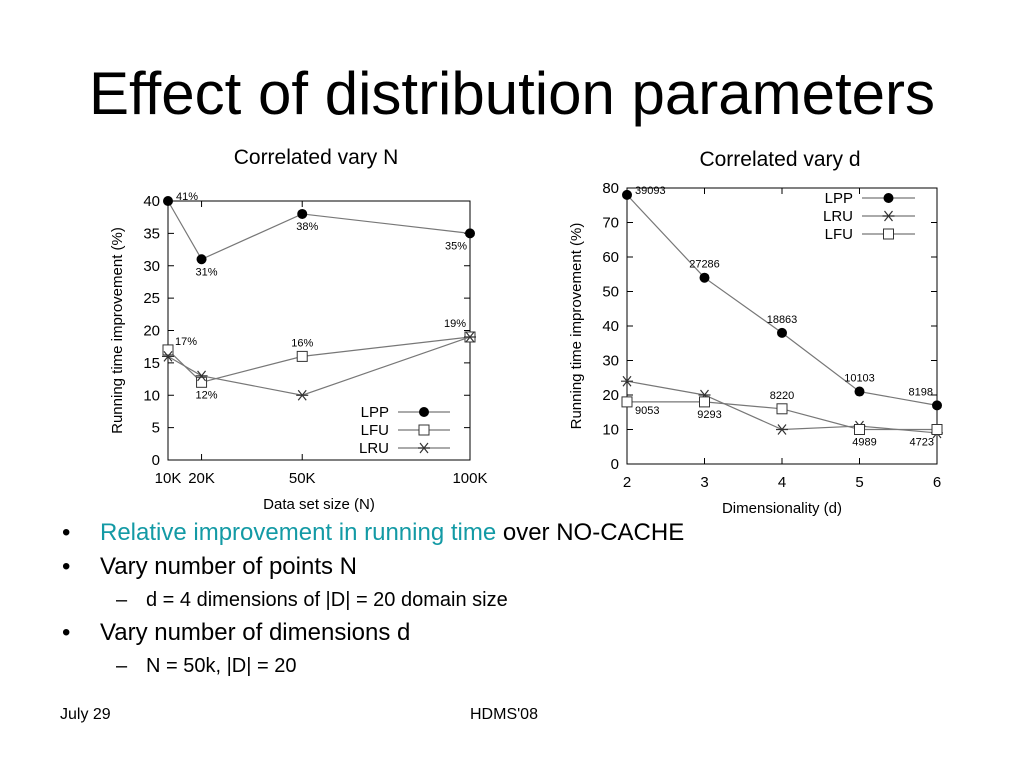  Describe the element at coordinates (782, 396) in the screenshot. I see `data-label: 8220` at that location.